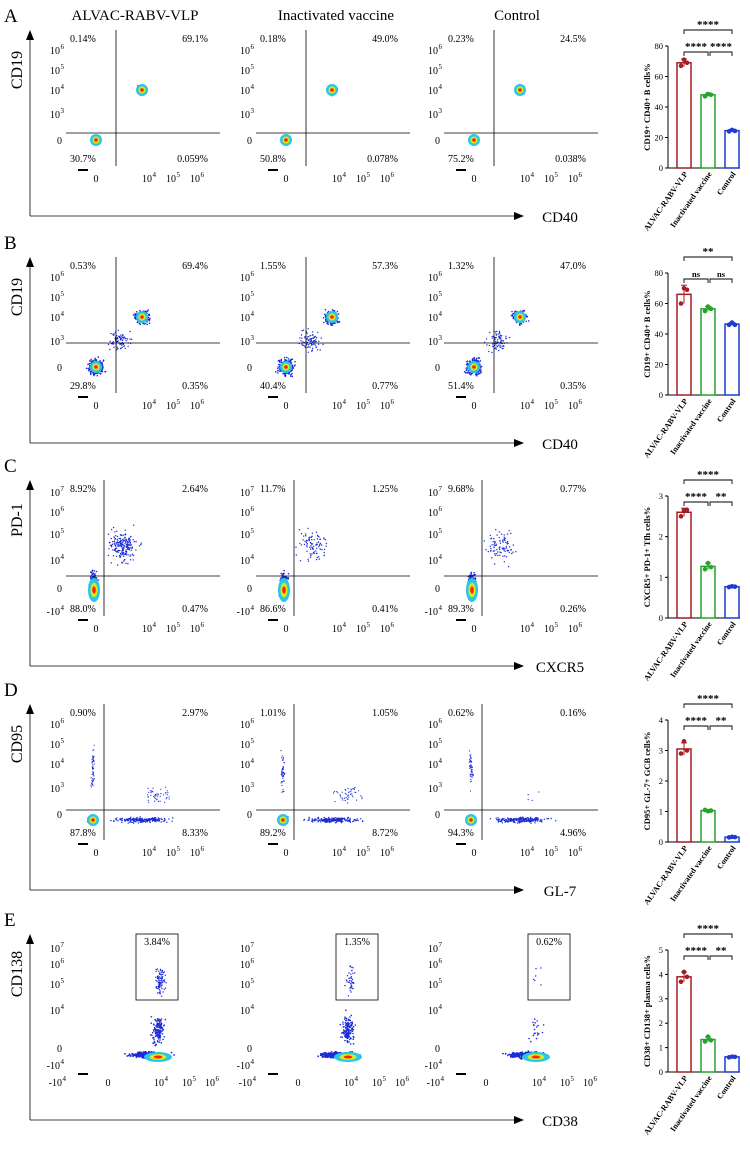 Image resolution: width=750 pixels, height=1154 pixels. I want to click on y-axis-title: PD-1, so click(17, 520).